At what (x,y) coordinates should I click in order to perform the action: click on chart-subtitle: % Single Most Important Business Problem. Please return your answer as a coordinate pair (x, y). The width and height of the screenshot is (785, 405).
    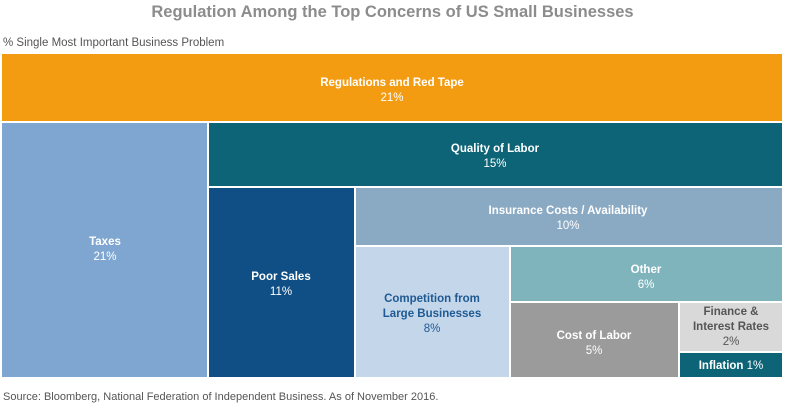
    Looking at the image, I should click on (114, 43).